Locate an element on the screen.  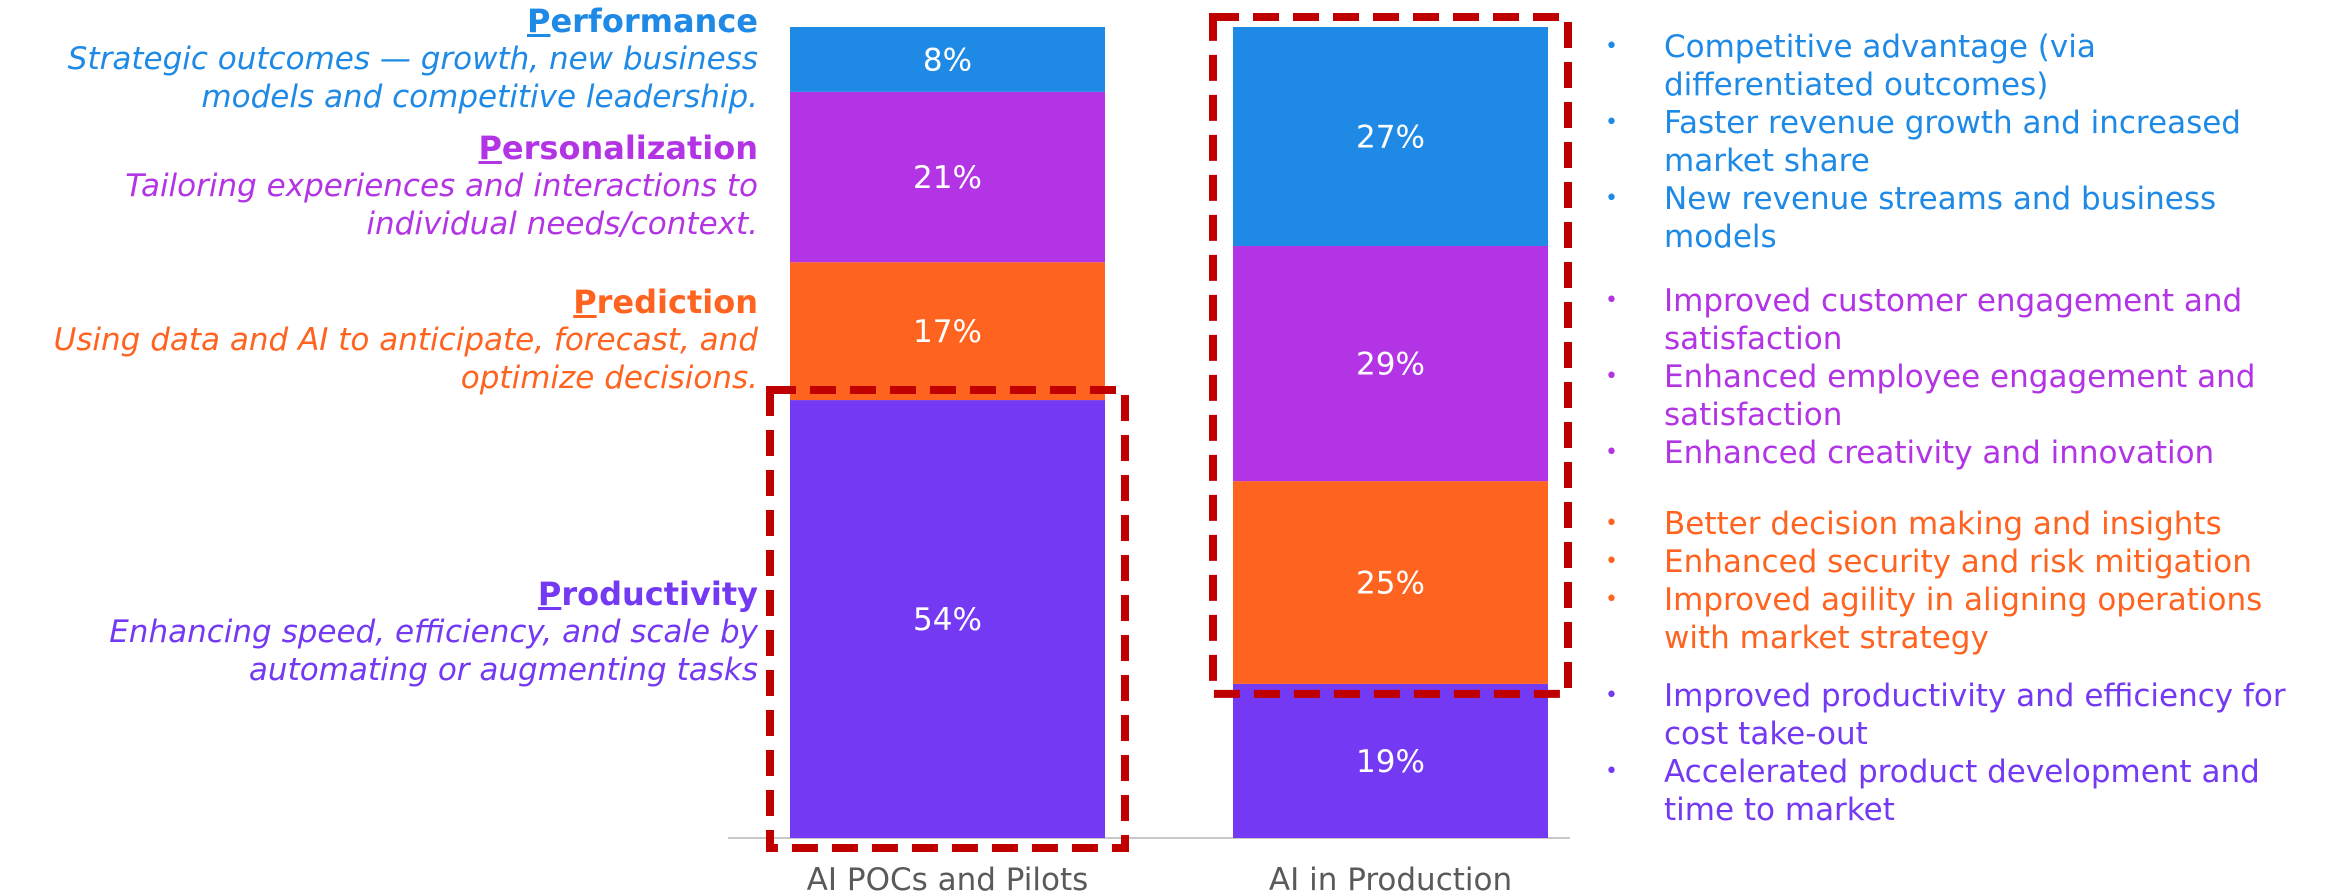
data-label-personalization-0: 21% is located at coordinates (947, 178).